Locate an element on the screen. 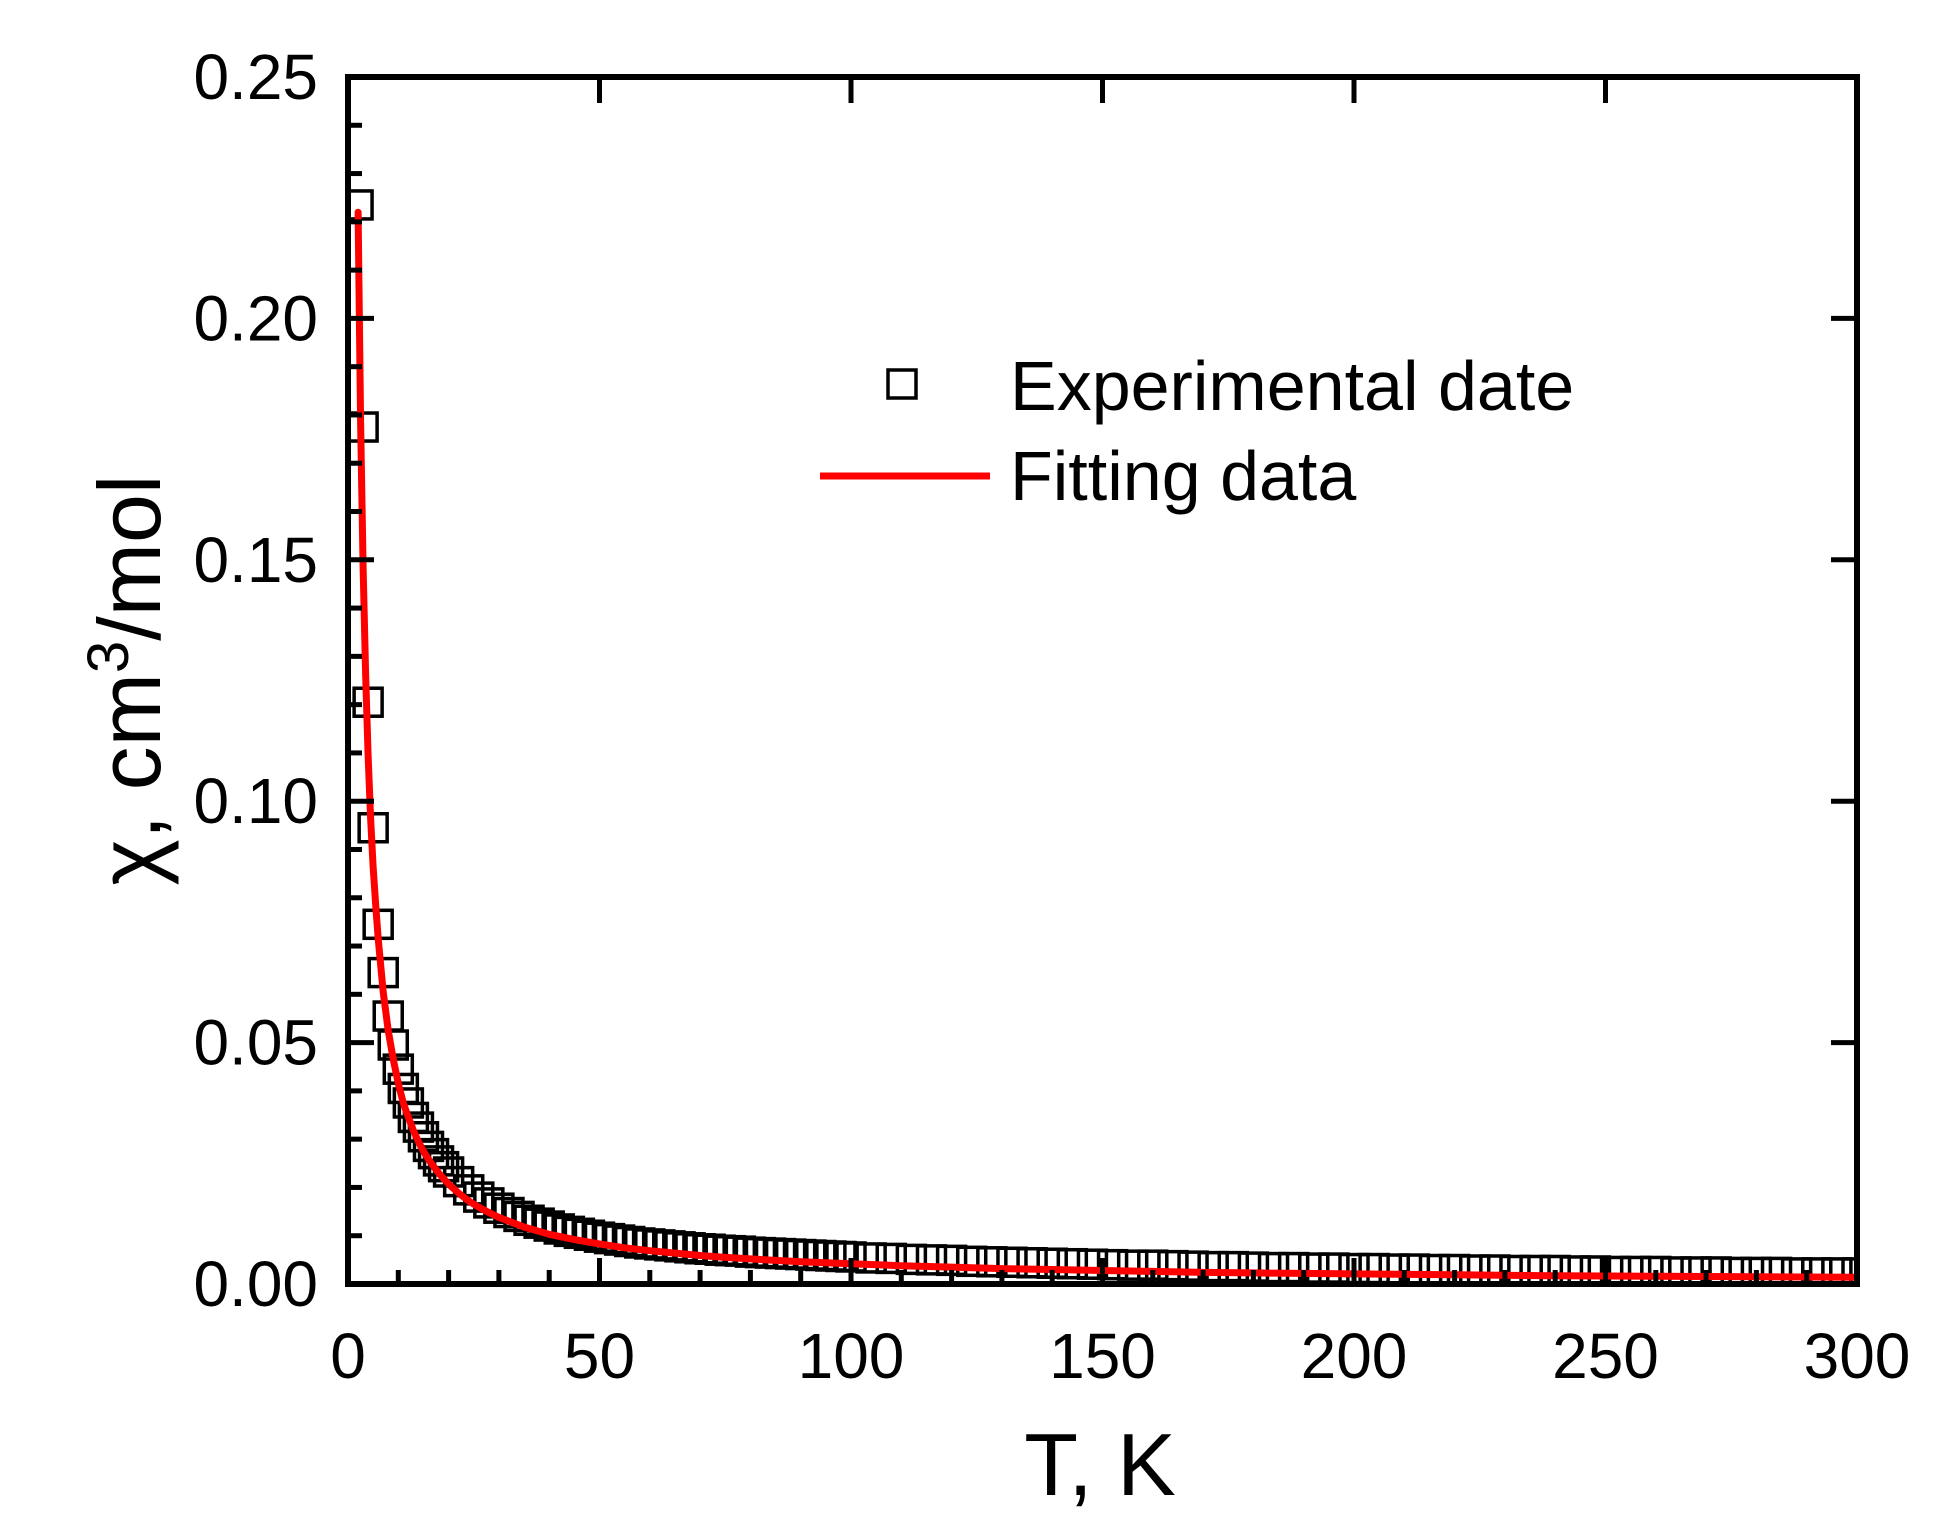 The image size is (1936, 1529). y-axis-title-suffix: /mol is located at coordinates (129, 558).